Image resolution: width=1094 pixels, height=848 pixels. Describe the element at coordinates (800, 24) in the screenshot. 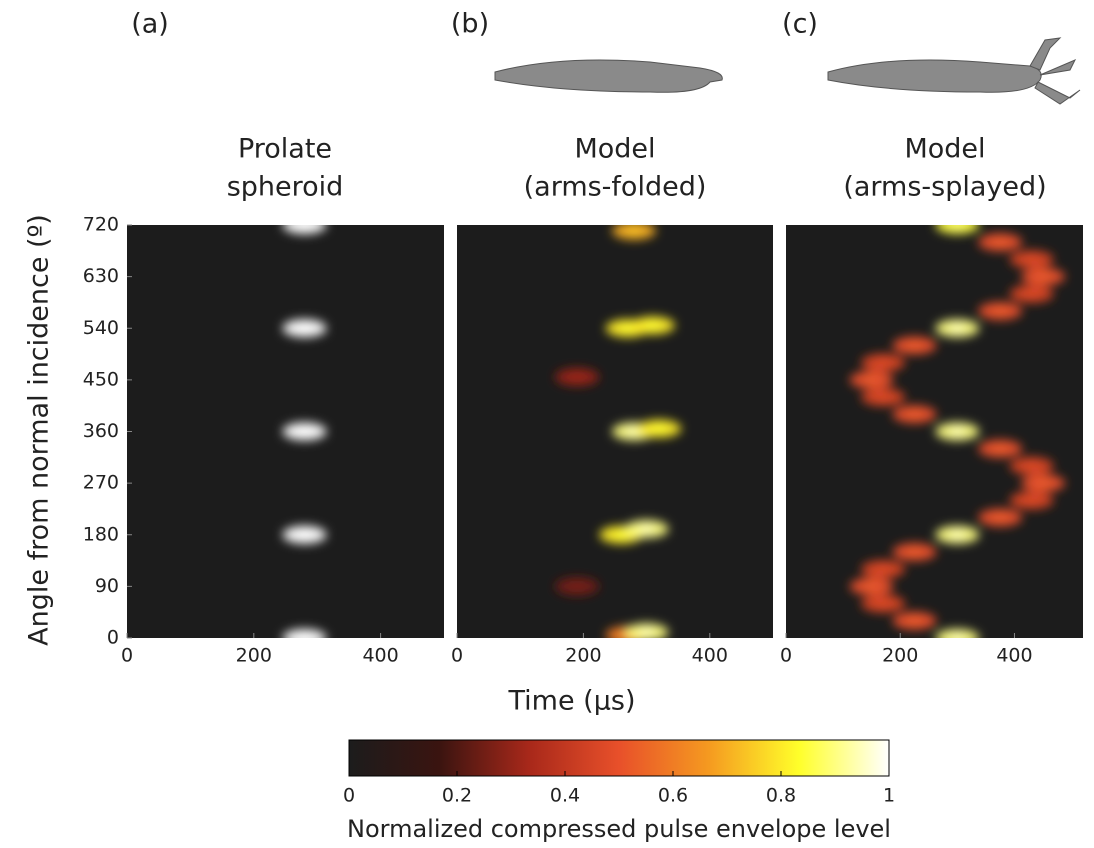

I see `panel-label: (c)` at that location.